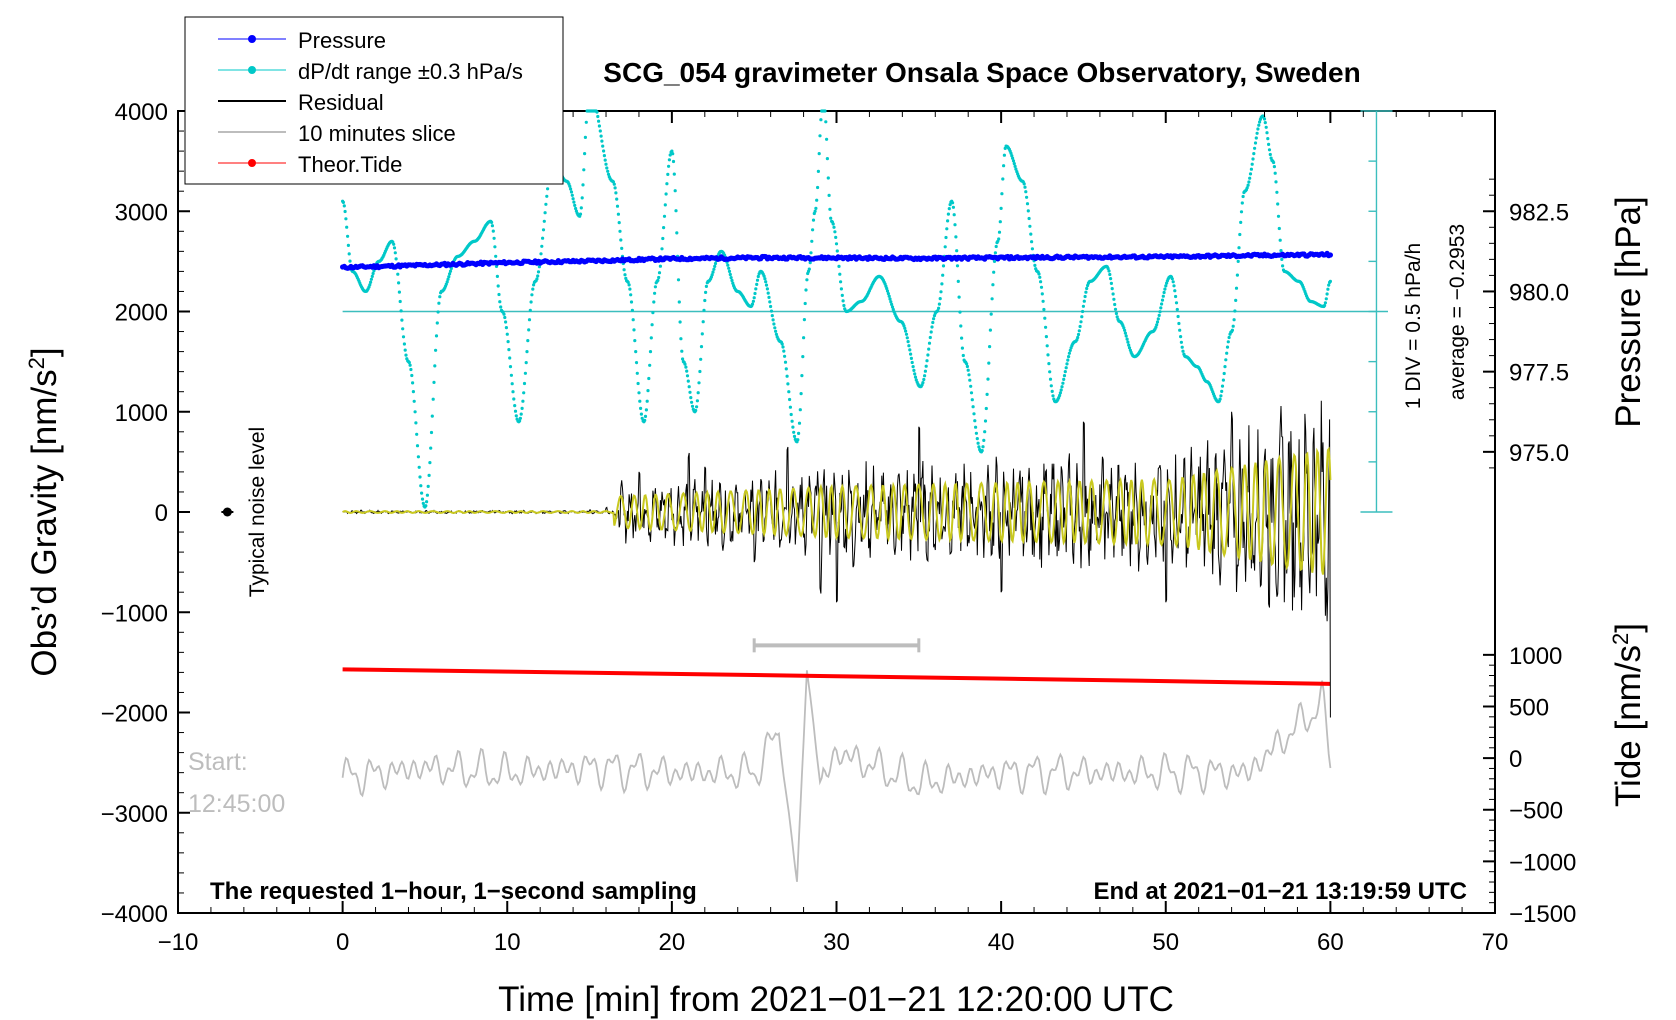  What do you see at coordinates (1457, 312) in the screenshot?
I see `average-label: average = −0.2953` at bounding box center [1457, 312].